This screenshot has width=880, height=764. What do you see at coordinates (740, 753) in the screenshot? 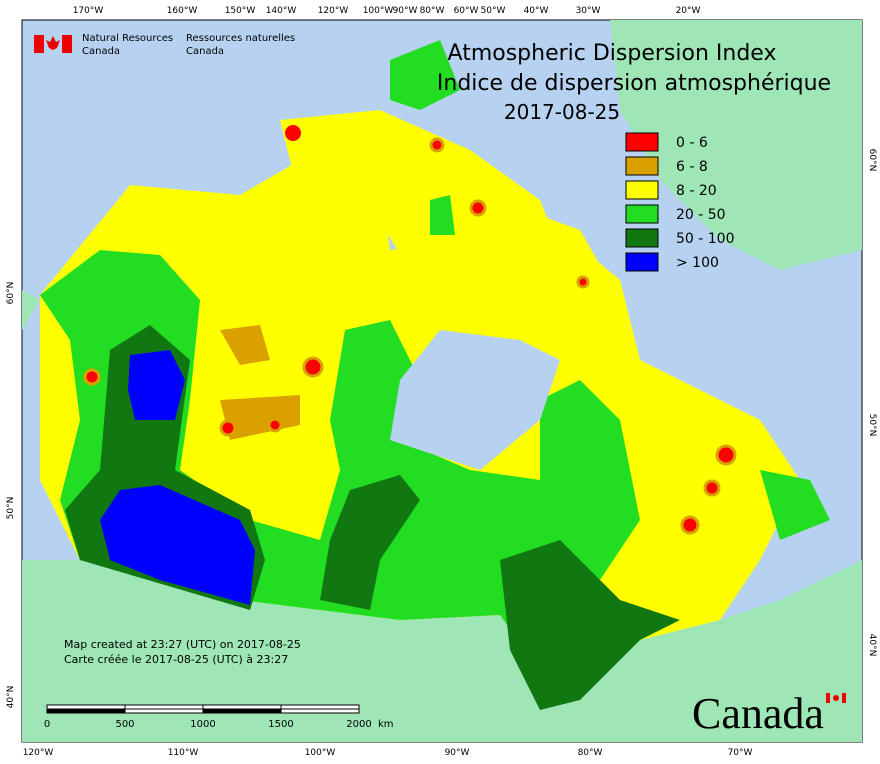
I see `lon-label: 70°W` at bounding box center [740, 753].